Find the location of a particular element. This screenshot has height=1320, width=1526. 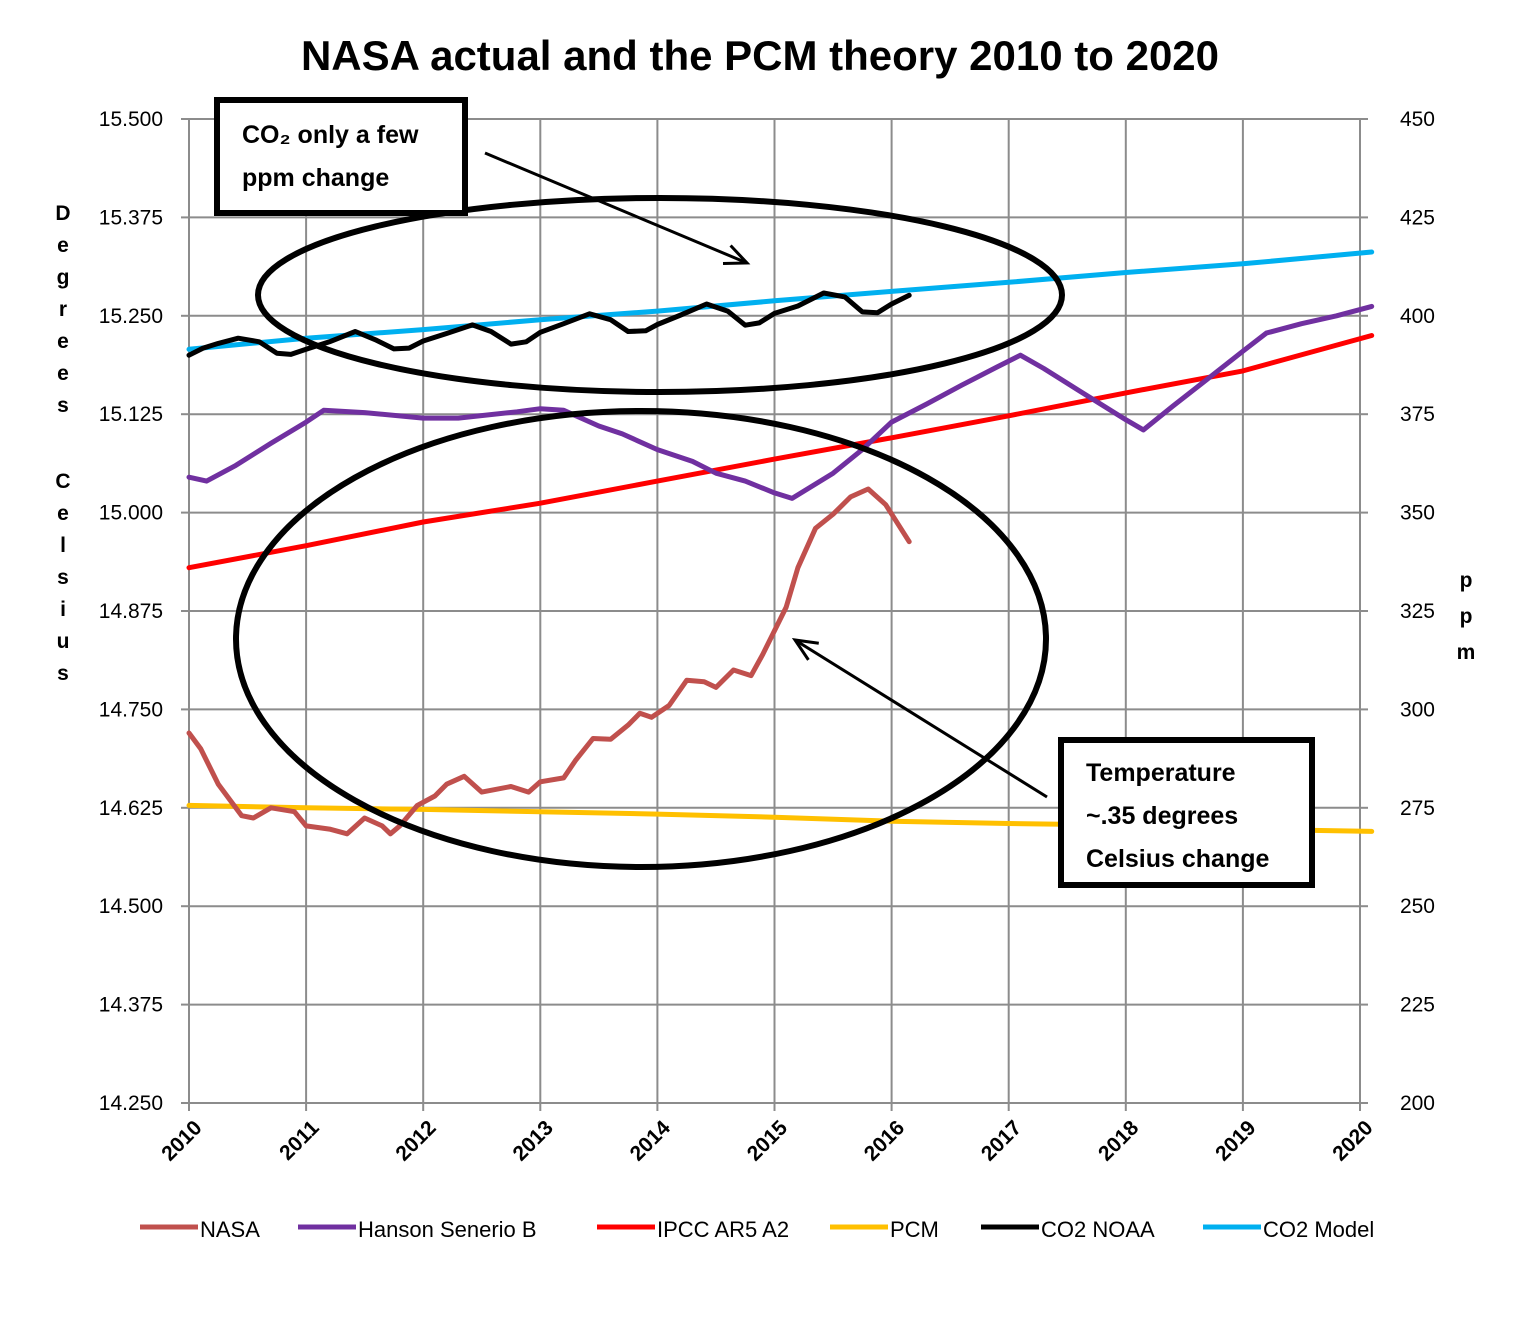

y-tick-label: 15.125 is located at coordinates (131, 414).